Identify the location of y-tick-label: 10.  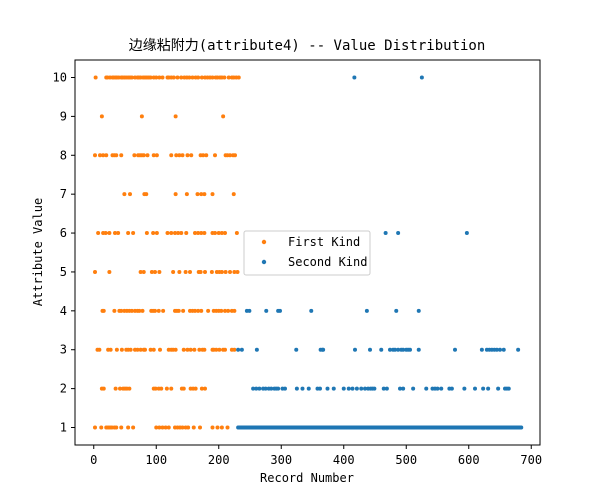
(60, 78).